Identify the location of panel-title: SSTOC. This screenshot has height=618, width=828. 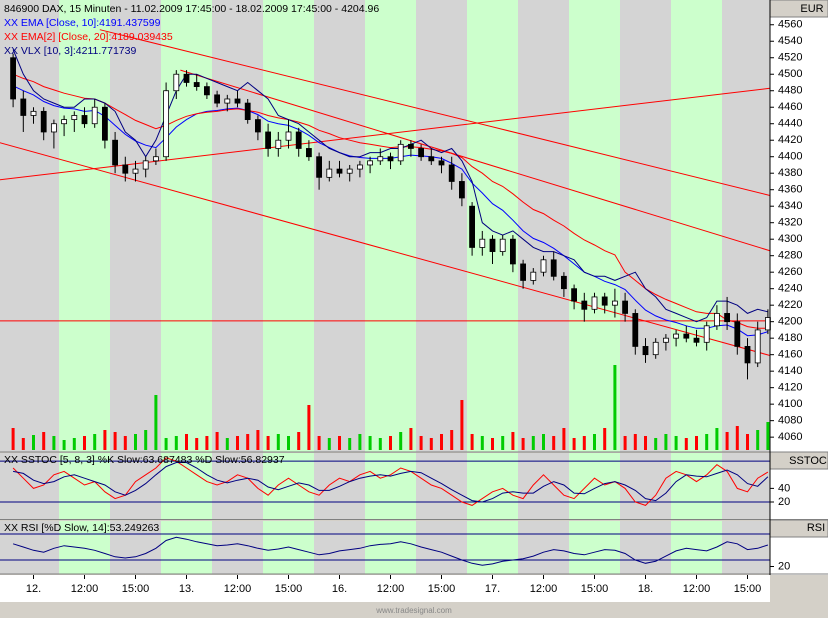
(808, 461).